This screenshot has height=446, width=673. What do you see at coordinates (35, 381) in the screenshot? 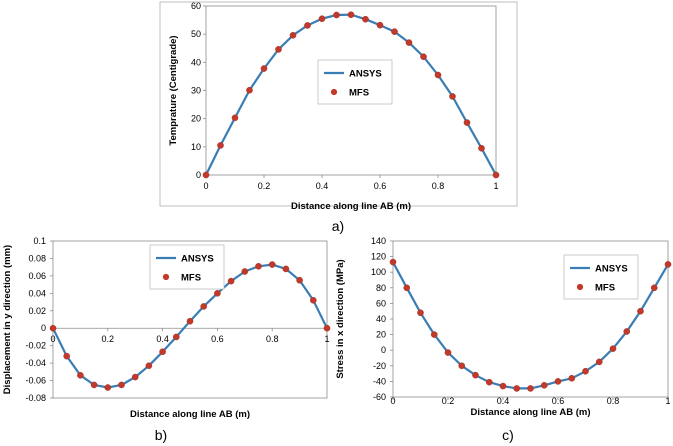
I see `y-tick-label: -0.06` at bounding box center [35, 381].